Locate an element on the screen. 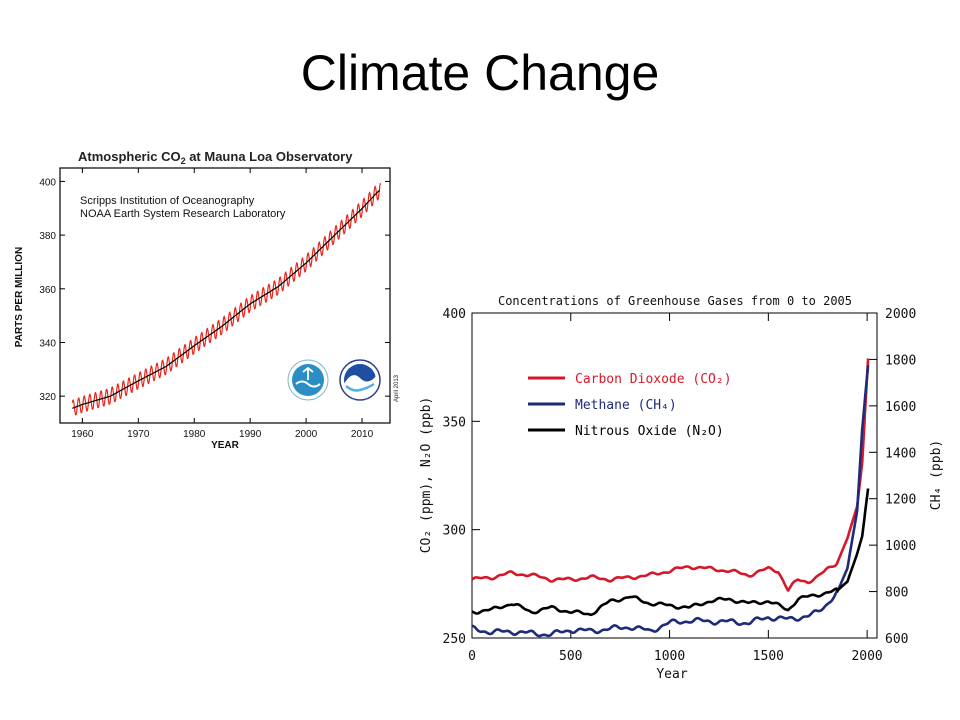 The width and height of the screenshot is (960, 720). chart1-y-axis-label: PARTS PER MILLION is located at coordinates (19, 297).